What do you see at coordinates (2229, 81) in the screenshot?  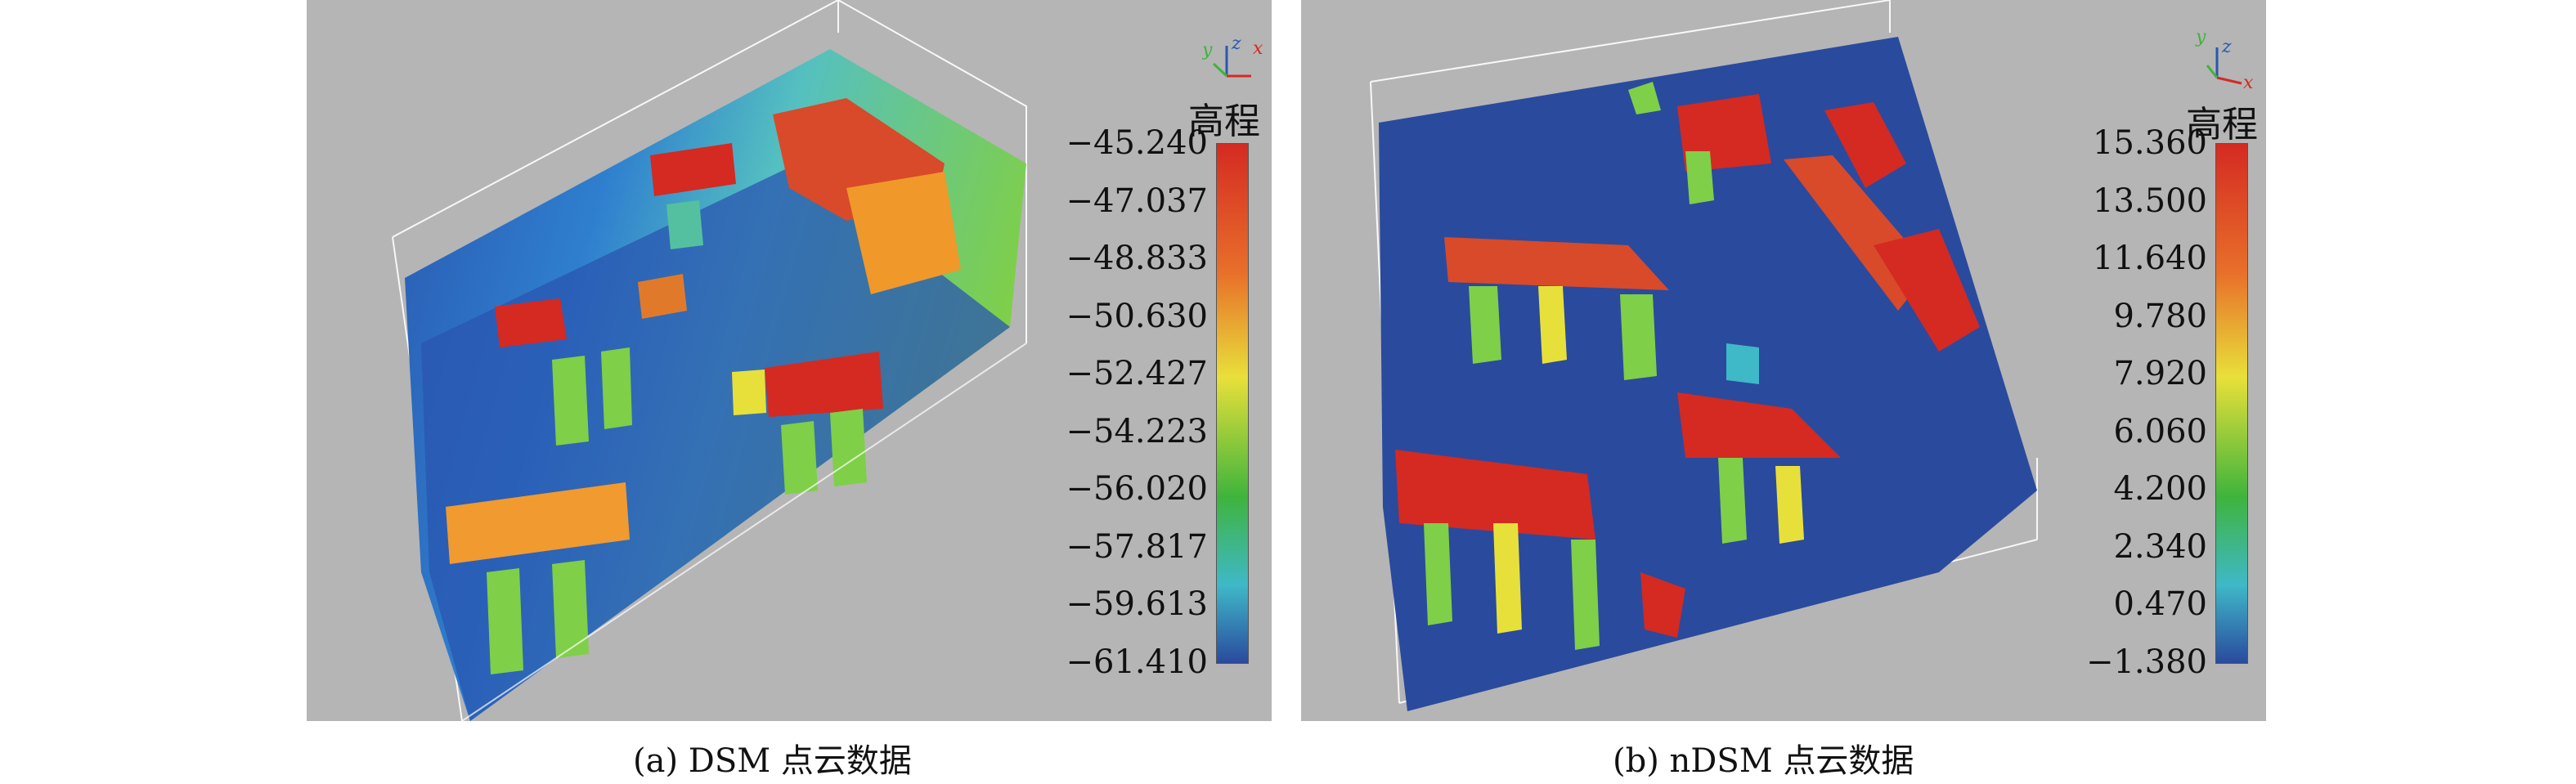 I see `x-axis-line` at bounding box center [2229, 81].